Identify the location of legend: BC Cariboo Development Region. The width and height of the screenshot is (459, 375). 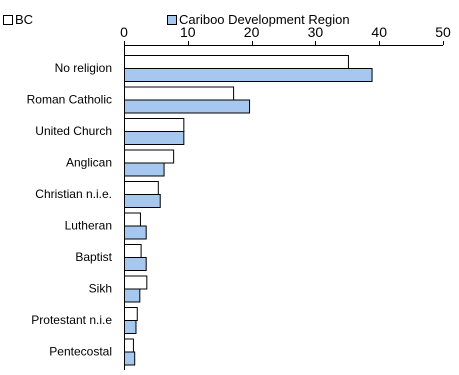
(176, 19).